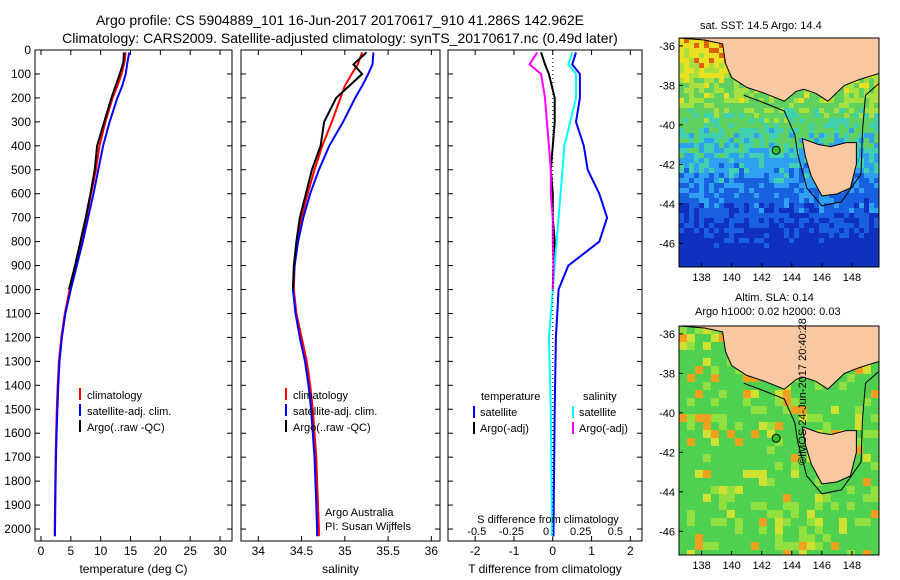 The height and width of the screenshot is (580, 900). I want to click on map-x-tick-label: 140, so click(731, 278).